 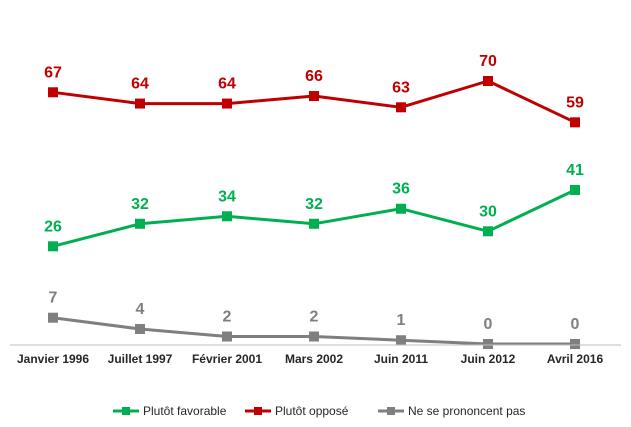 I want to click on x-tick-label: Juillet 1997, so click(x=140, y=359).